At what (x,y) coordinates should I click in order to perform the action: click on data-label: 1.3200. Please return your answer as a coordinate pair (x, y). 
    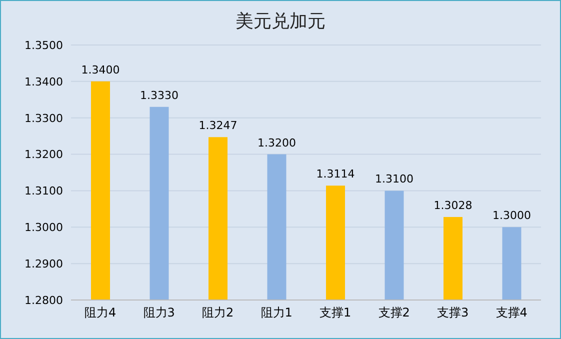
    Looking at the image, I should click on (277, 143).